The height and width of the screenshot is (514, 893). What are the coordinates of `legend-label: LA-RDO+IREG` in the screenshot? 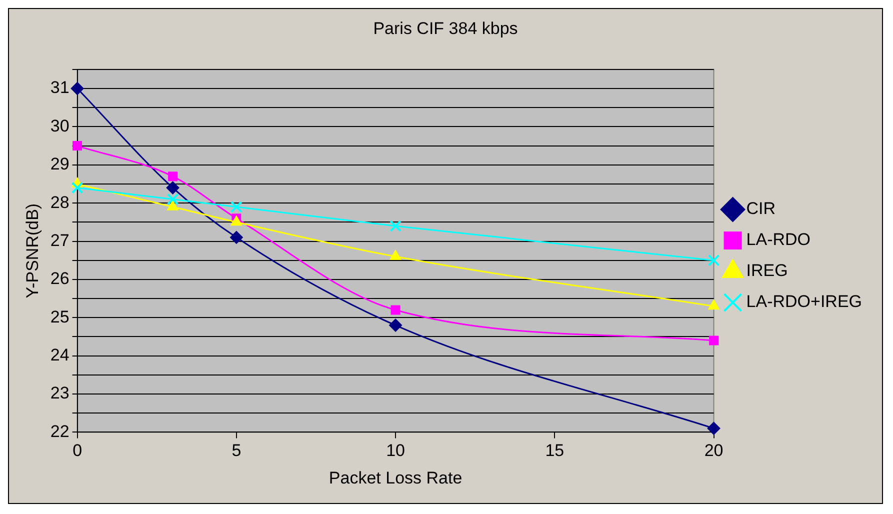 It's located at (804, 302).